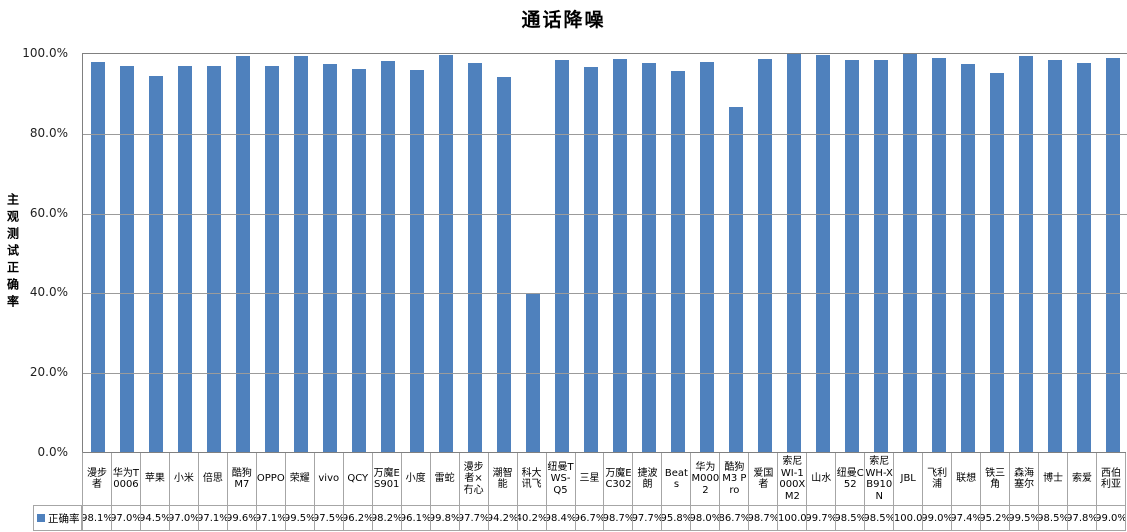  I want to click on value-cell: 99.5%, so click(300, 518).